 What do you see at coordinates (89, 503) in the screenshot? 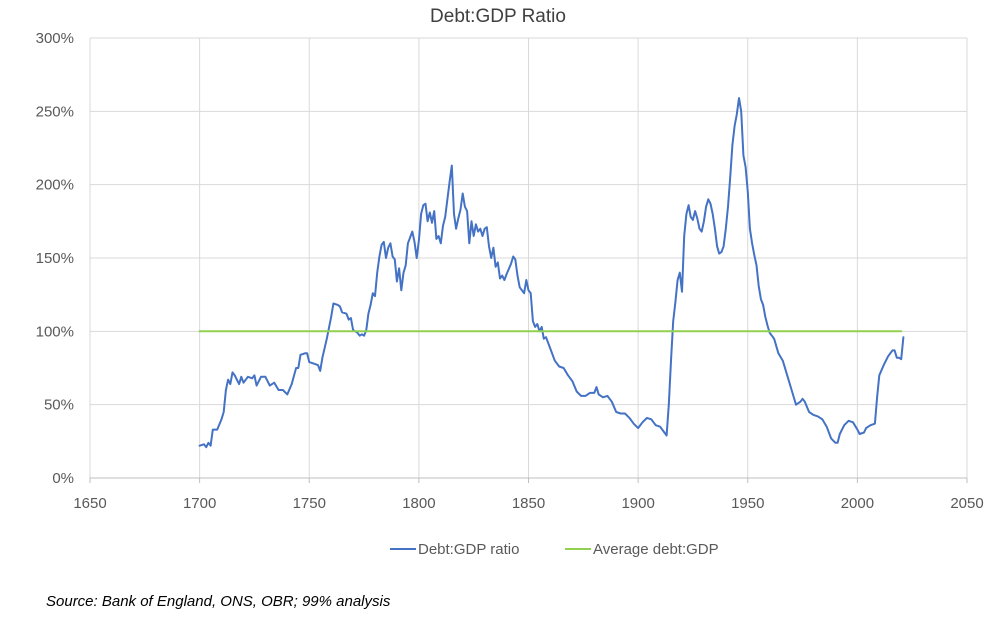
I see `x-tick-label: 1650` at bounding box center [89, 503].